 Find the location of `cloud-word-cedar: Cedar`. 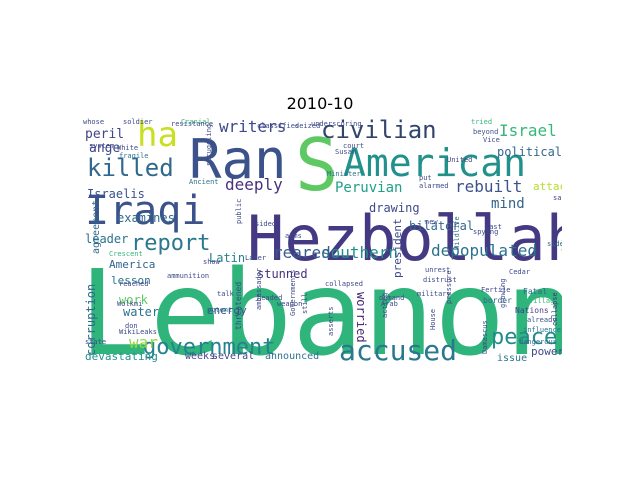

cloud-word-cedar: Cedar is located at coordinates (519, 272).